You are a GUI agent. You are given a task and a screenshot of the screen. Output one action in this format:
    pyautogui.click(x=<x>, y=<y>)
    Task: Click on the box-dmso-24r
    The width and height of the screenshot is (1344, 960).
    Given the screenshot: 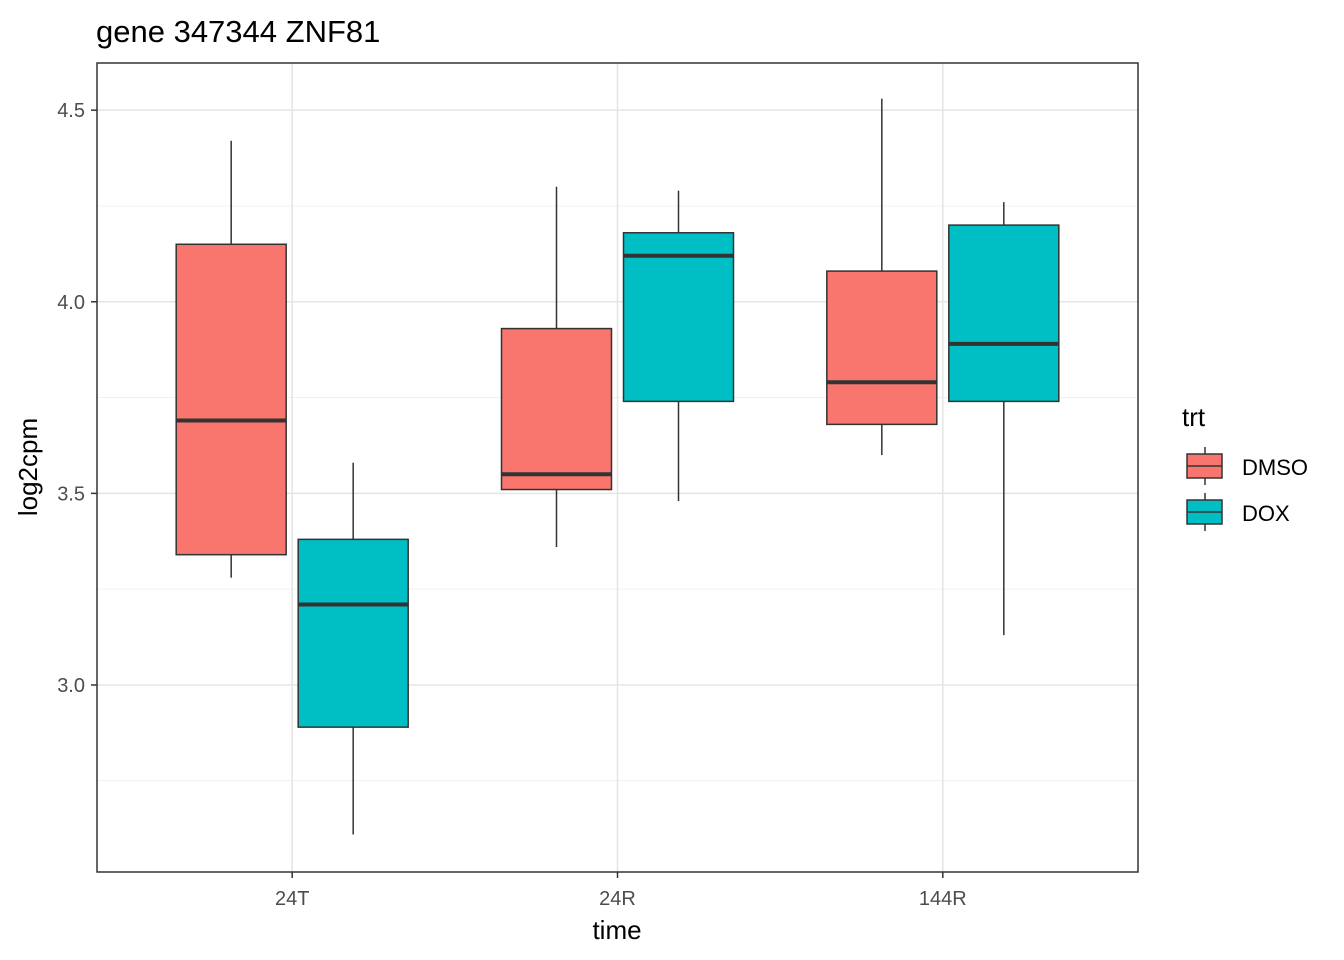 What is the action you would take?
    pyautogui.click(x=556, y=367)
    